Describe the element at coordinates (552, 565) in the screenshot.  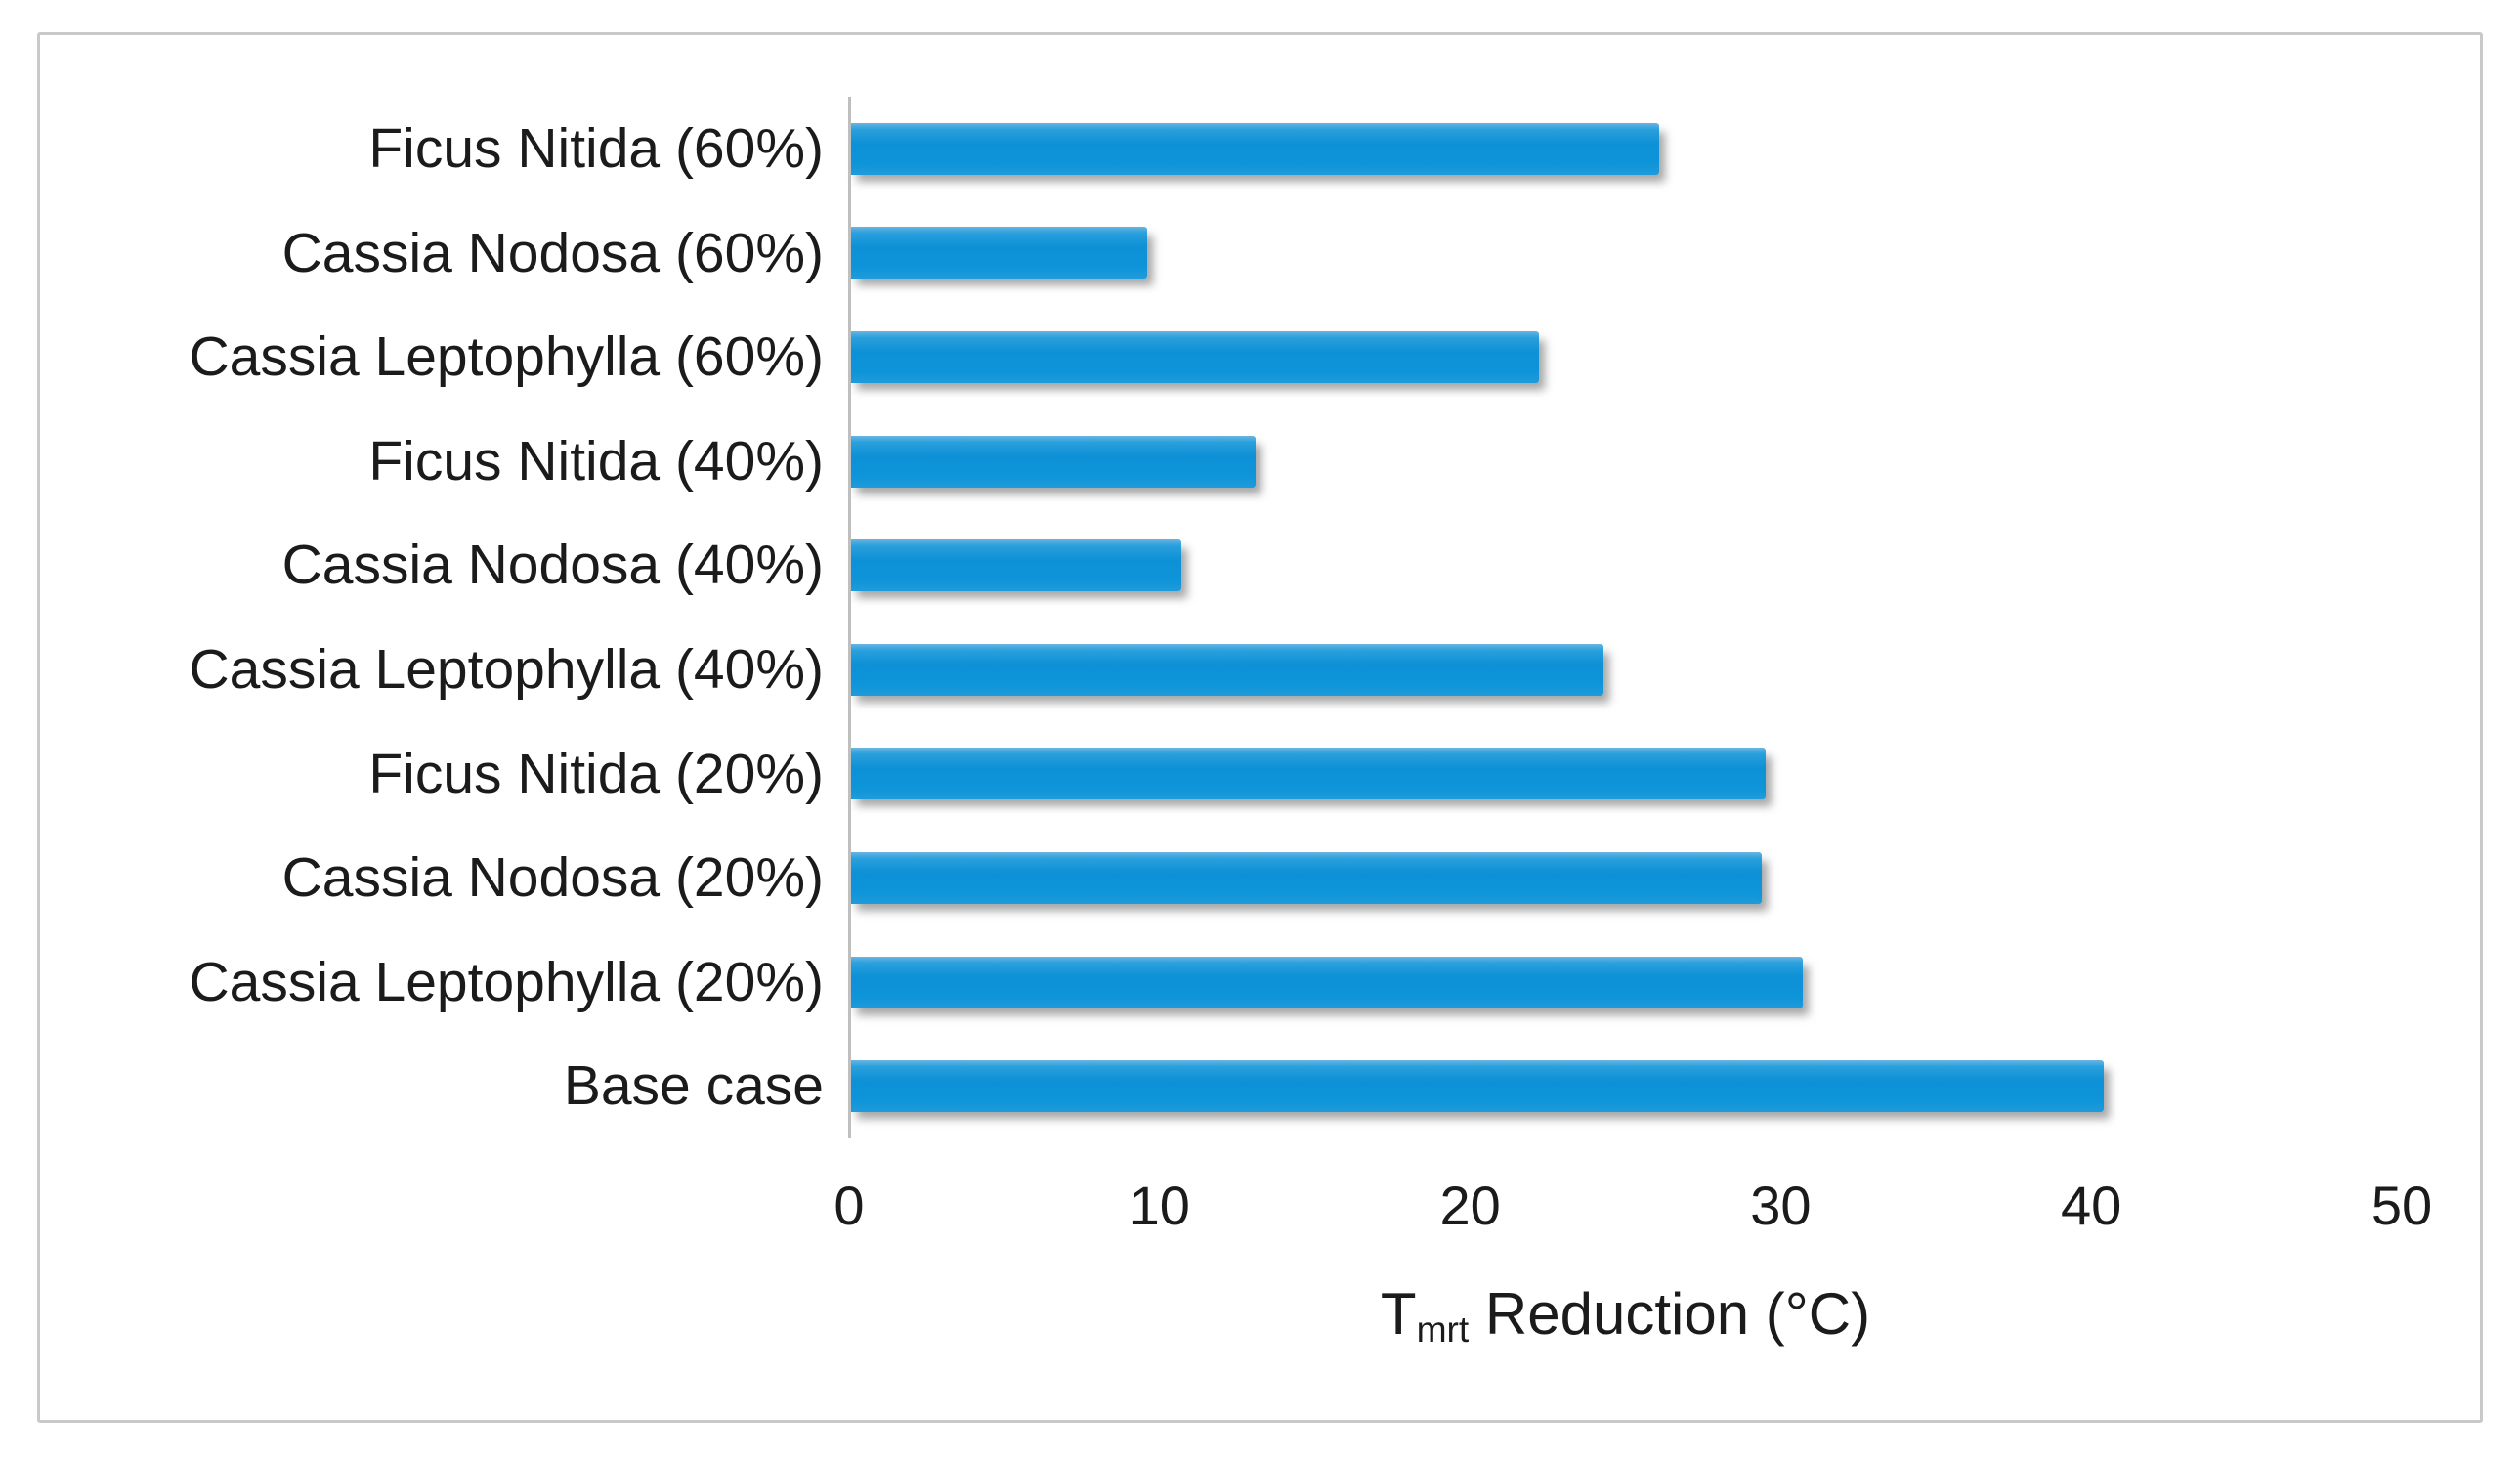
I see `category-label: Cassia Nodosa (40%)` at that location.